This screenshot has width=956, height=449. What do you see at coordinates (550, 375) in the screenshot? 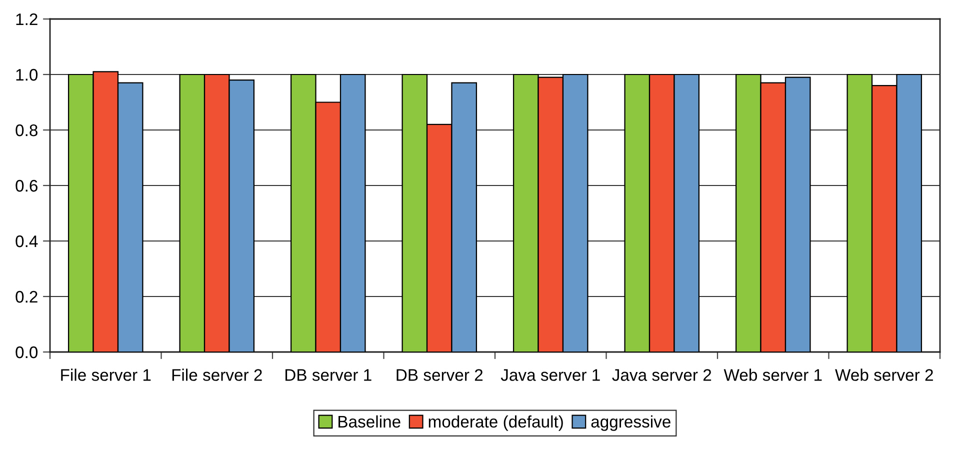
I see `x-tick-label: Java server 1` at bounding box center [550, 375].